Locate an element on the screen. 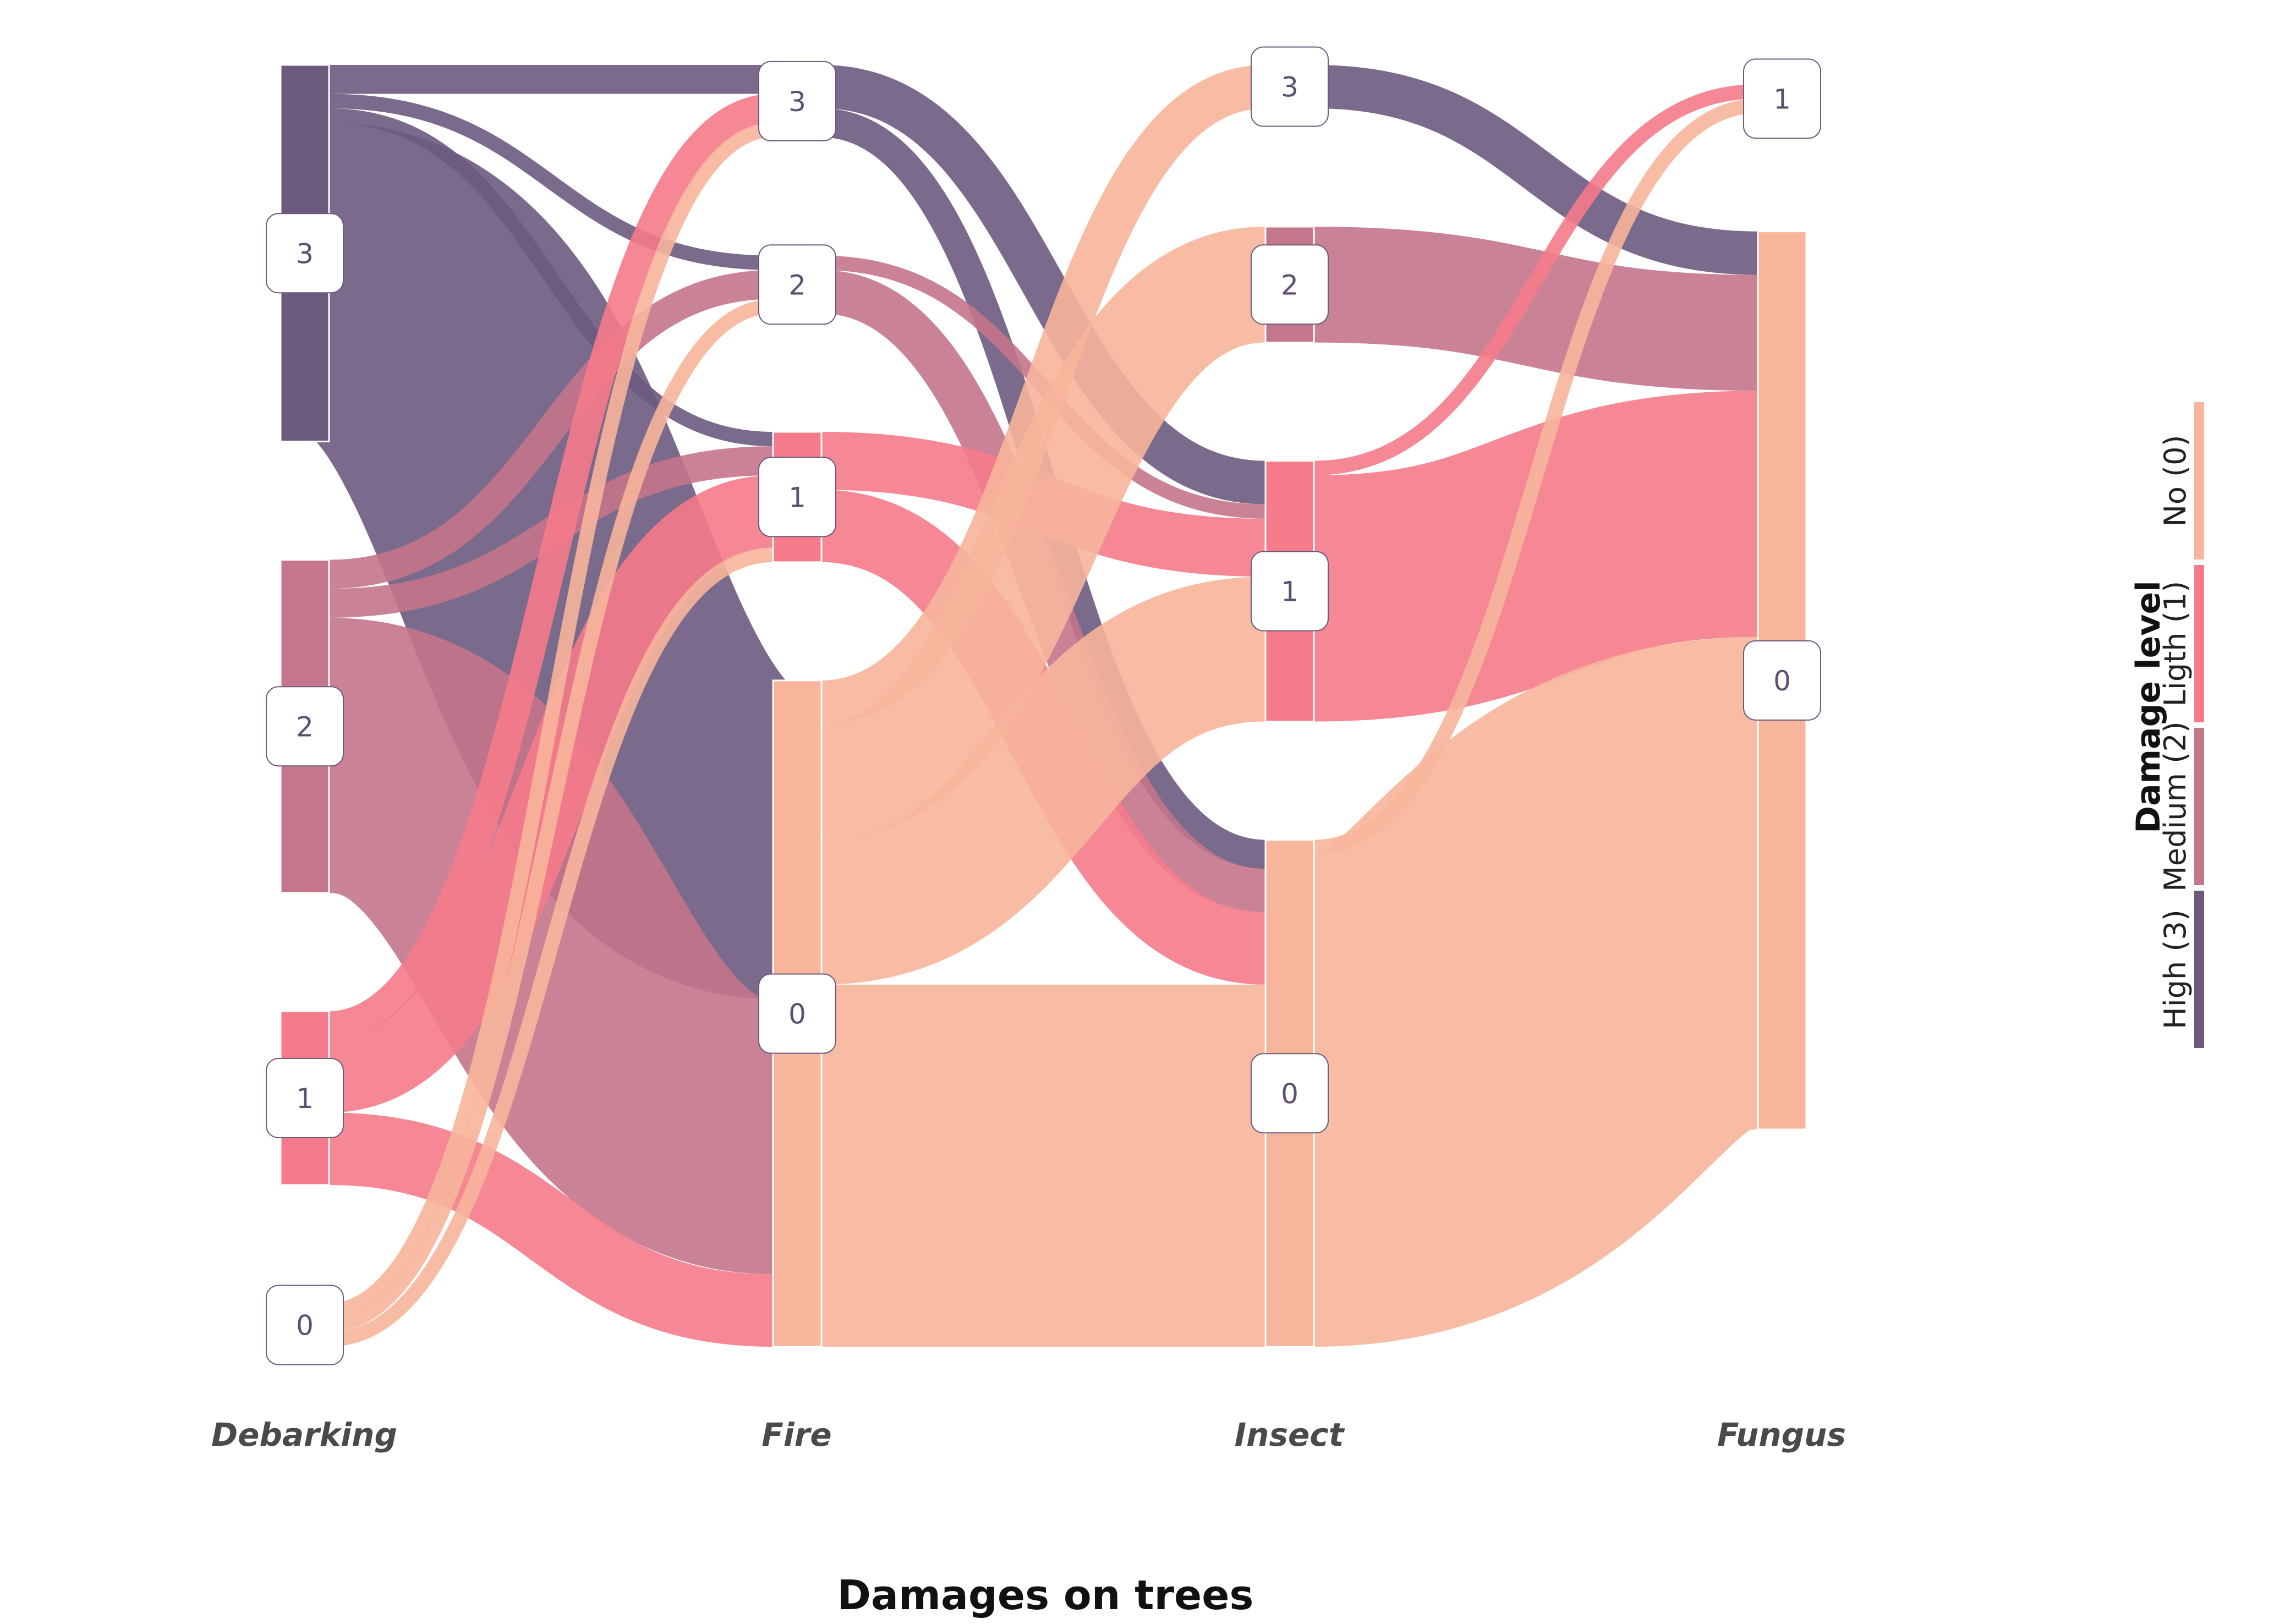 The height and width of the screenshot is (1624, 2274). node-label-debarking-0: 0 is located at coordinates (305, 1325).